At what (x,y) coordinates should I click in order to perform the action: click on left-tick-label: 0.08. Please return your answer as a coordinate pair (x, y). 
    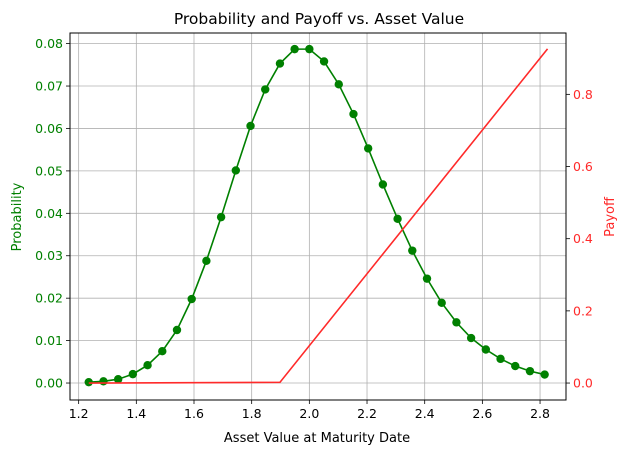
    Looking at the image, I should click on (49, 43).